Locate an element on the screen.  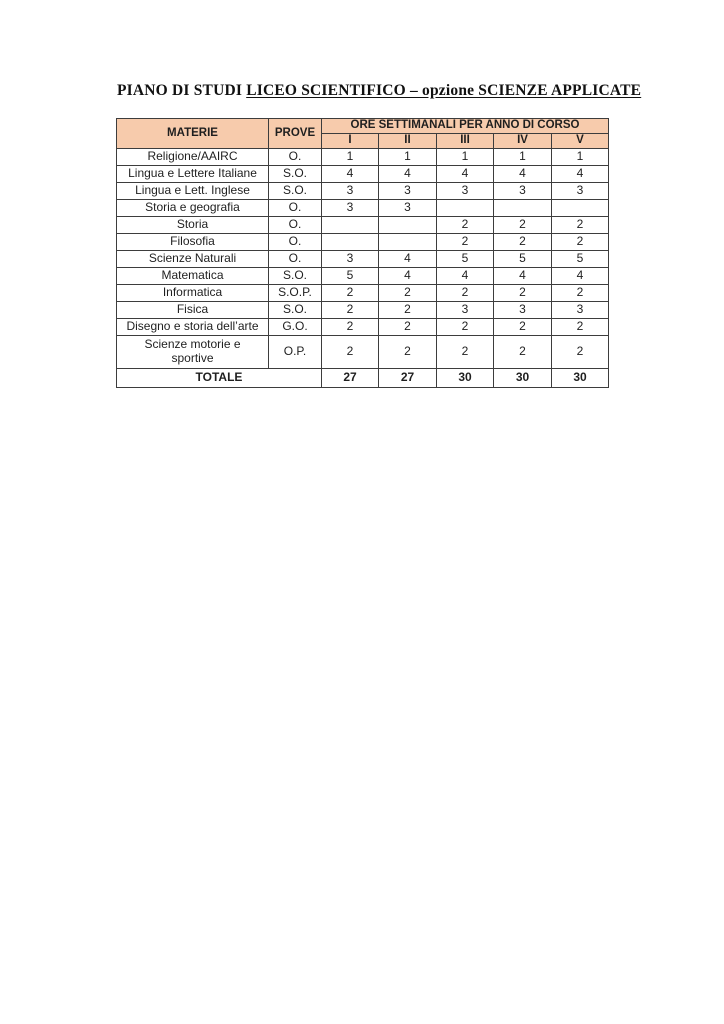
col-header-prove: PROVE is located at coordinates (295, 133).